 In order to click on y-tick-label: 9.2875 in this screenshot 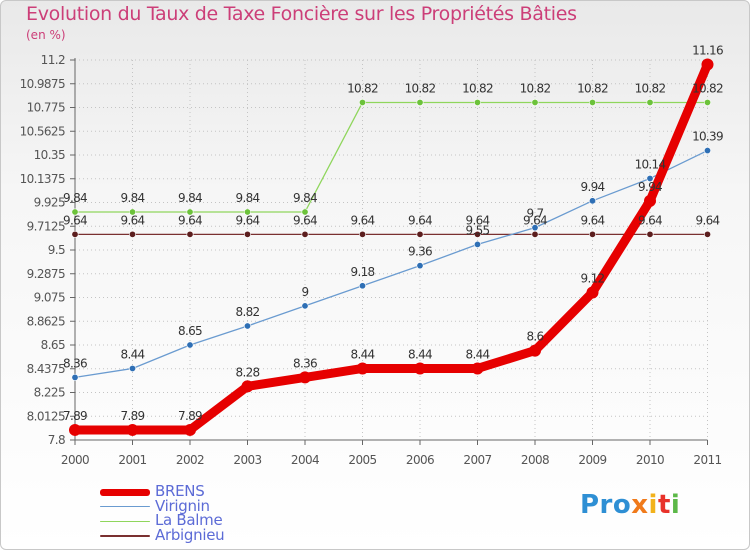, I will do `click(46, 274)`.